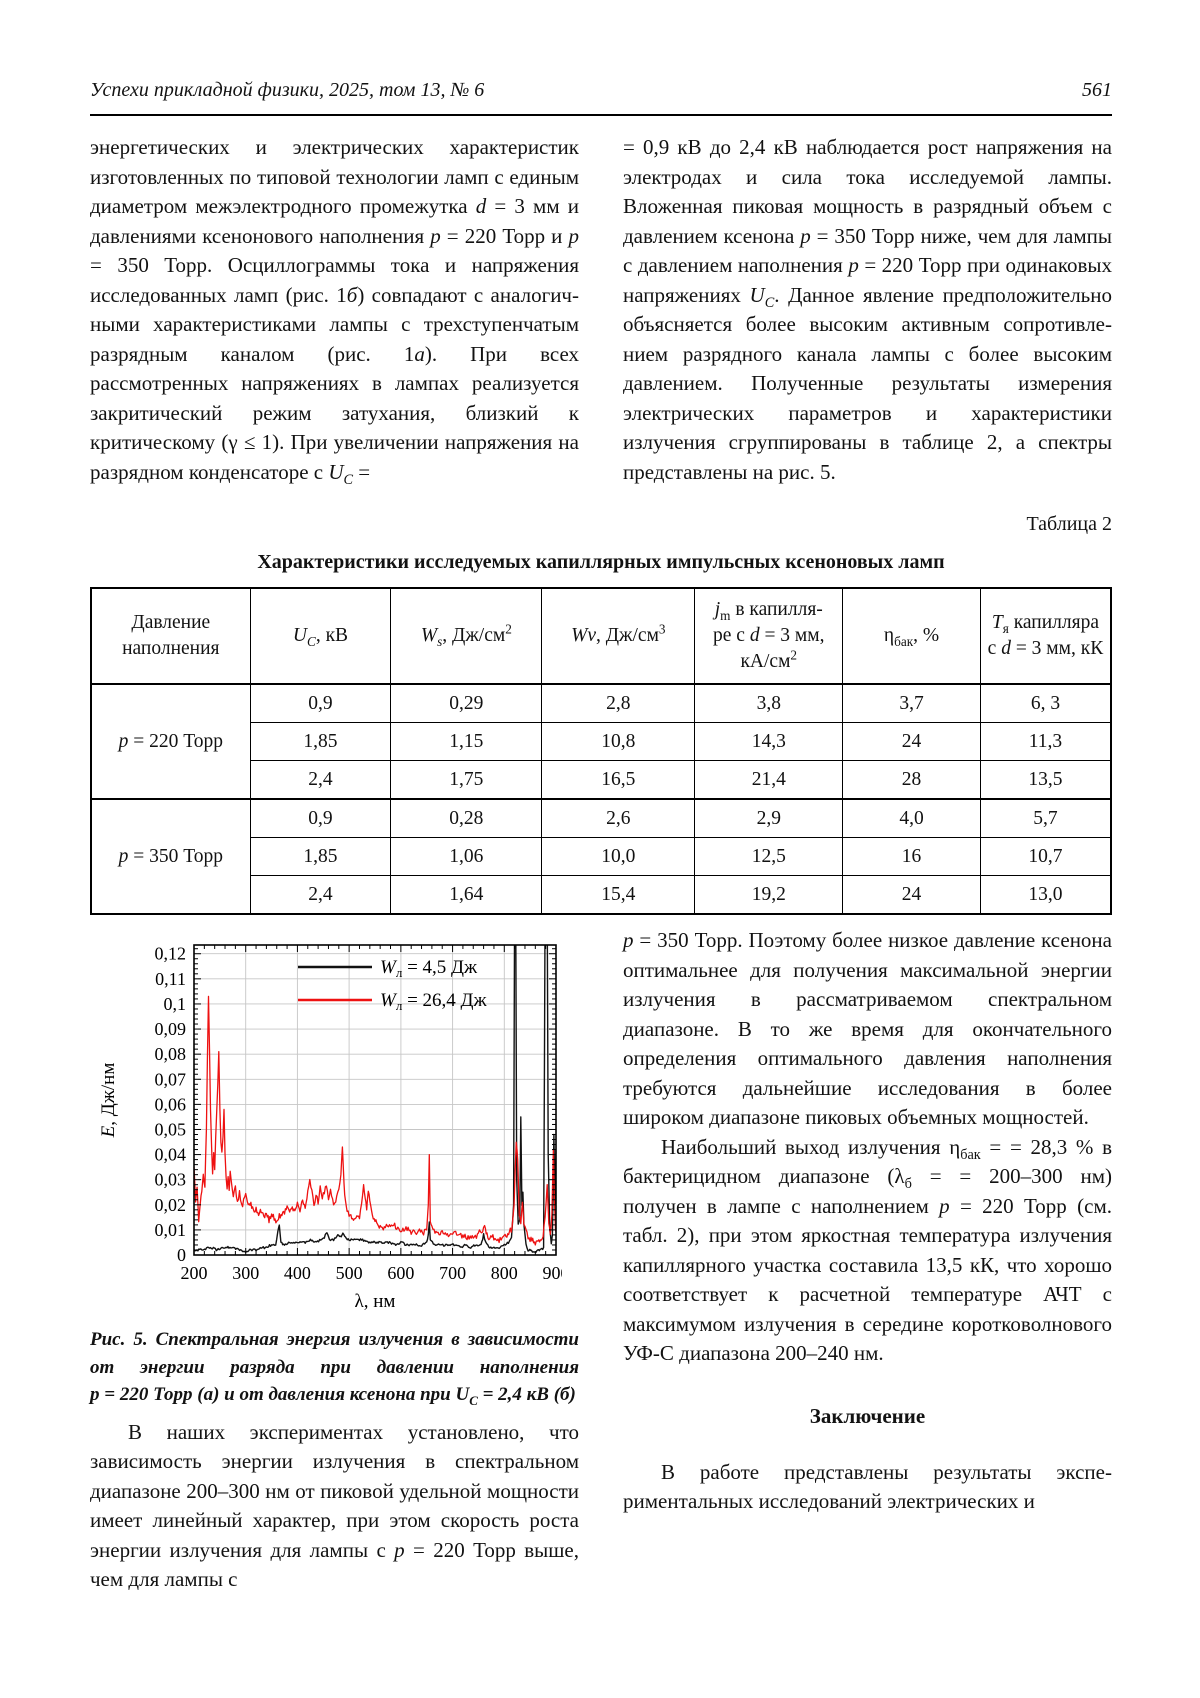 This screenshot has height=1698, width=1200. I want to click on table-cell: 16, so click(911, 856).